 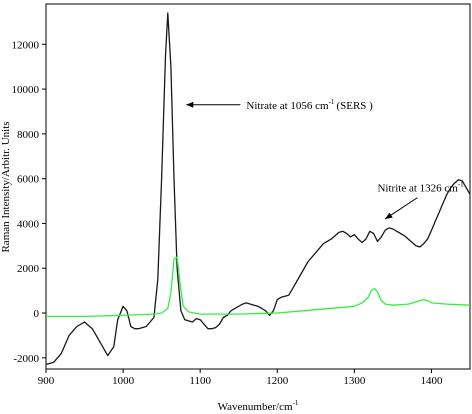 I want to click on x-tick-label: 1200, so click(x=277, y=381).